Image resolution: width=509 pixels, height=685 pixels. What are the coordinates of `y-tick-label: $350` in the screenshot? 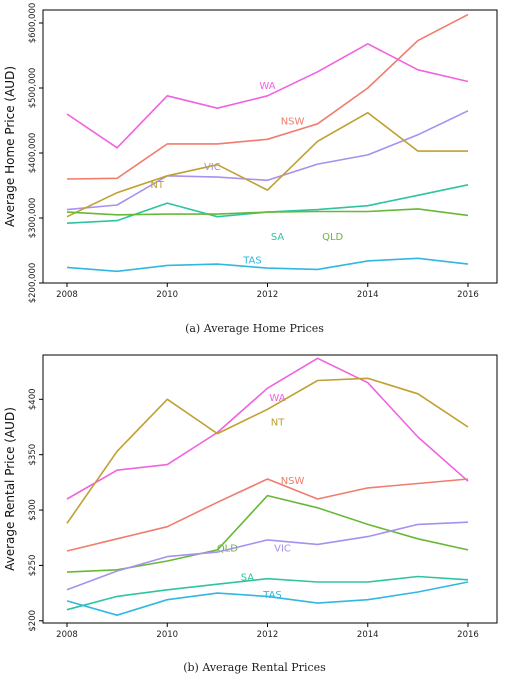 It's located at (33, 455).